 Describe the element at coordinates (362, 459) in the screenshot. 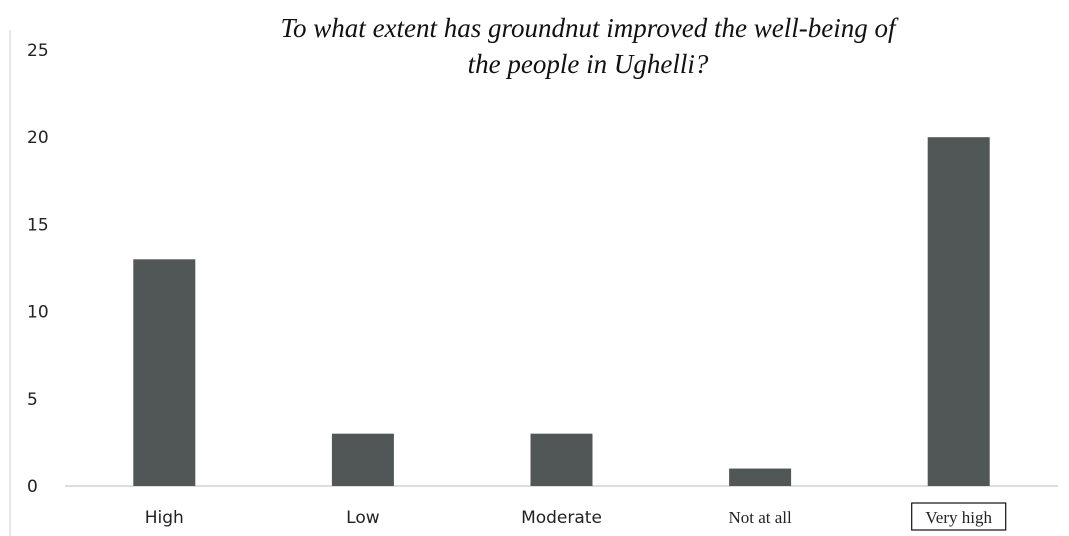

I see `bar-low` at that location.